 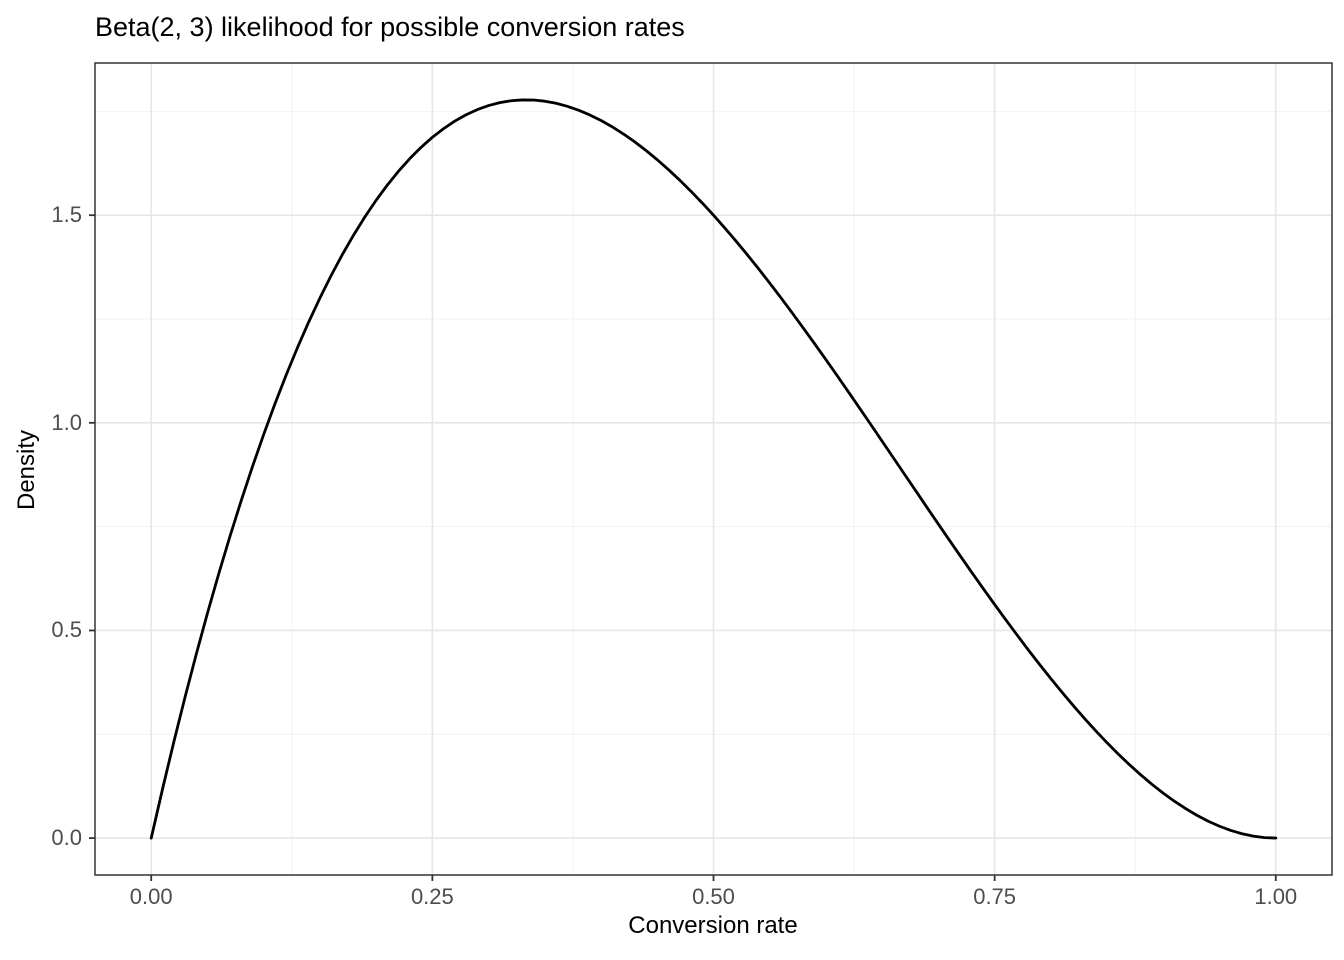 I want to click on x-axis-tick-label-0: 0.00, so click(x=151, y=896).